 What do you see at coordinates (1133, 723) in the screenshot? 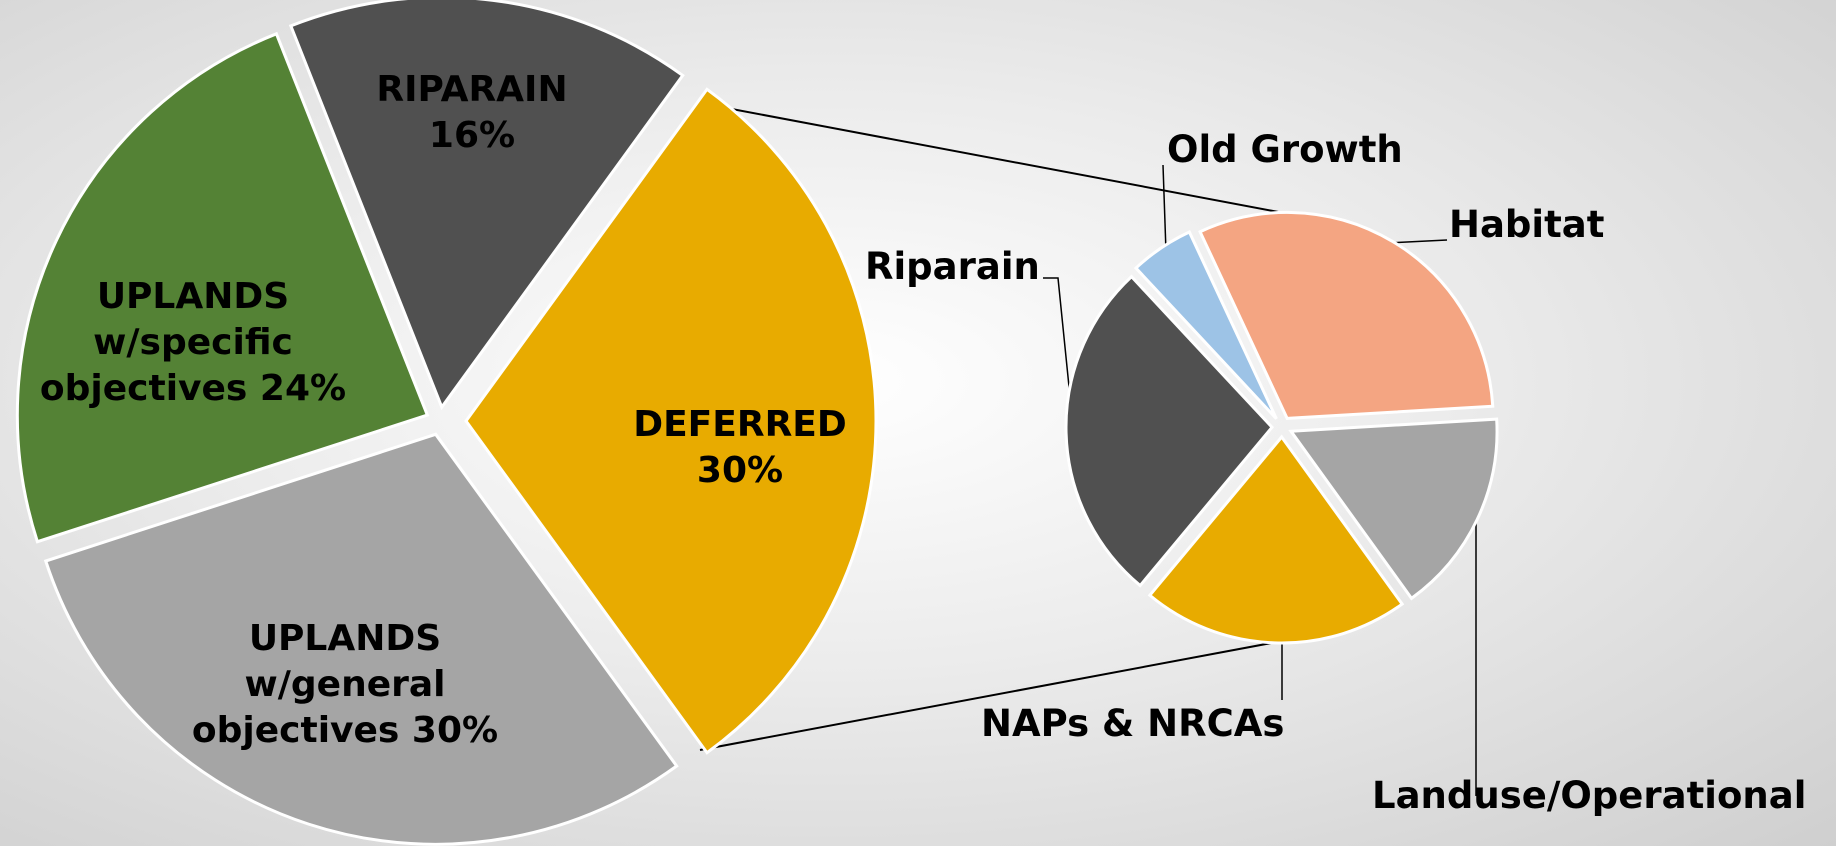
I see `slice-label: NAPs & NRCAs` at bounding box center [1133, 723].